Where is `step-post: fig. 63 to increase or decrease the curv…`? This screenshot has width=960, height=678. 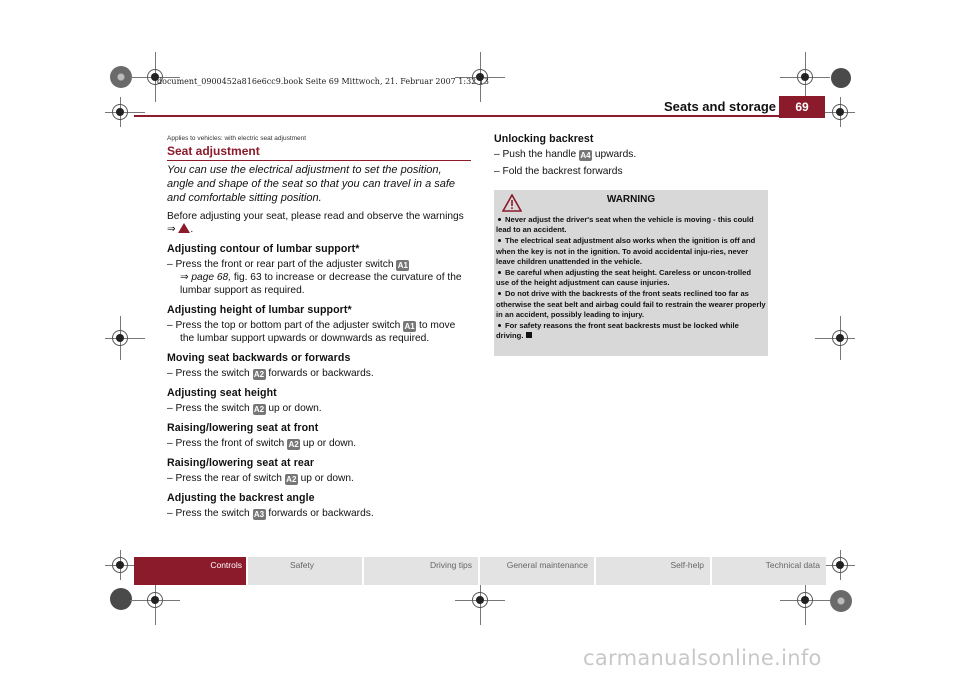
step-post: fig. 63 to increase or decrease the curv… is located at coordinates (321, 284).